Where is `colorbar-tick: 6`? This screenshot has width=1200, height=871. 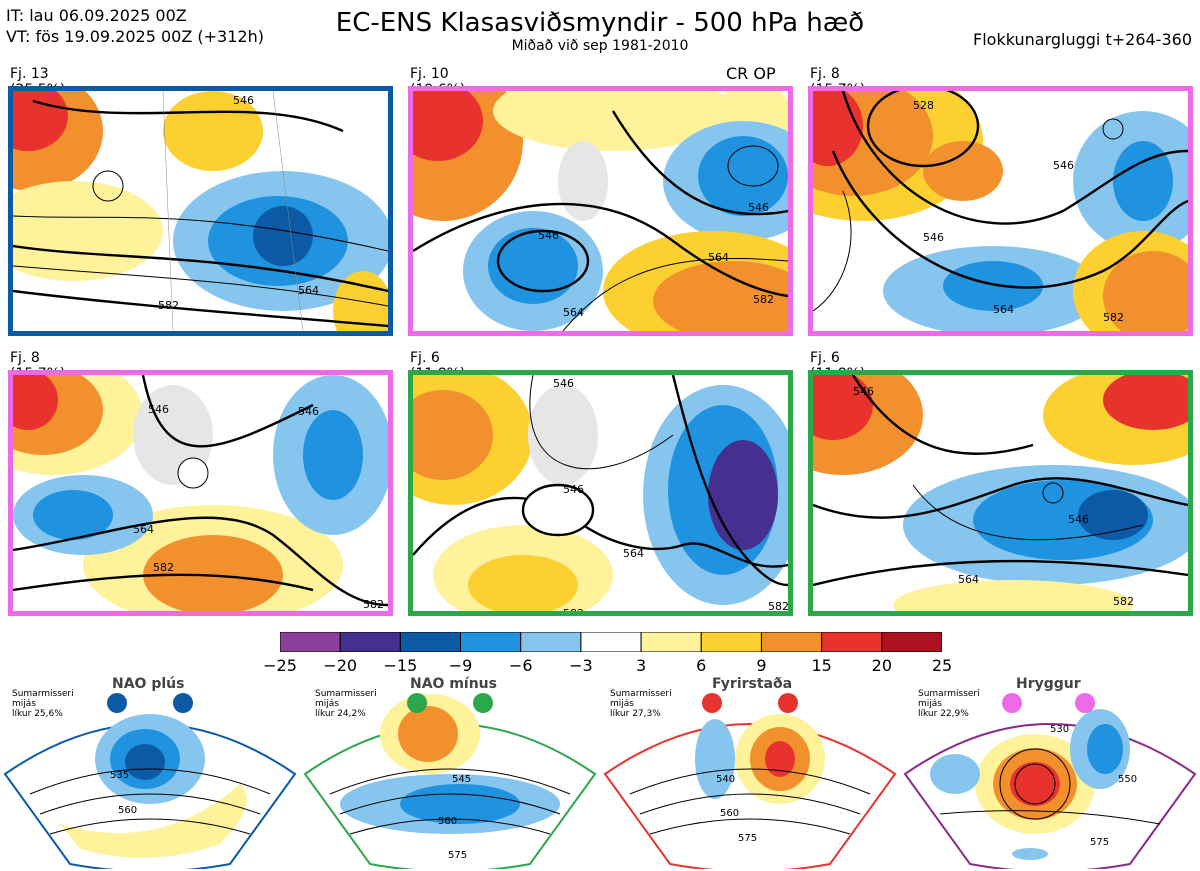 colorbar-tick: 6 is located at coordinates (701, 665).